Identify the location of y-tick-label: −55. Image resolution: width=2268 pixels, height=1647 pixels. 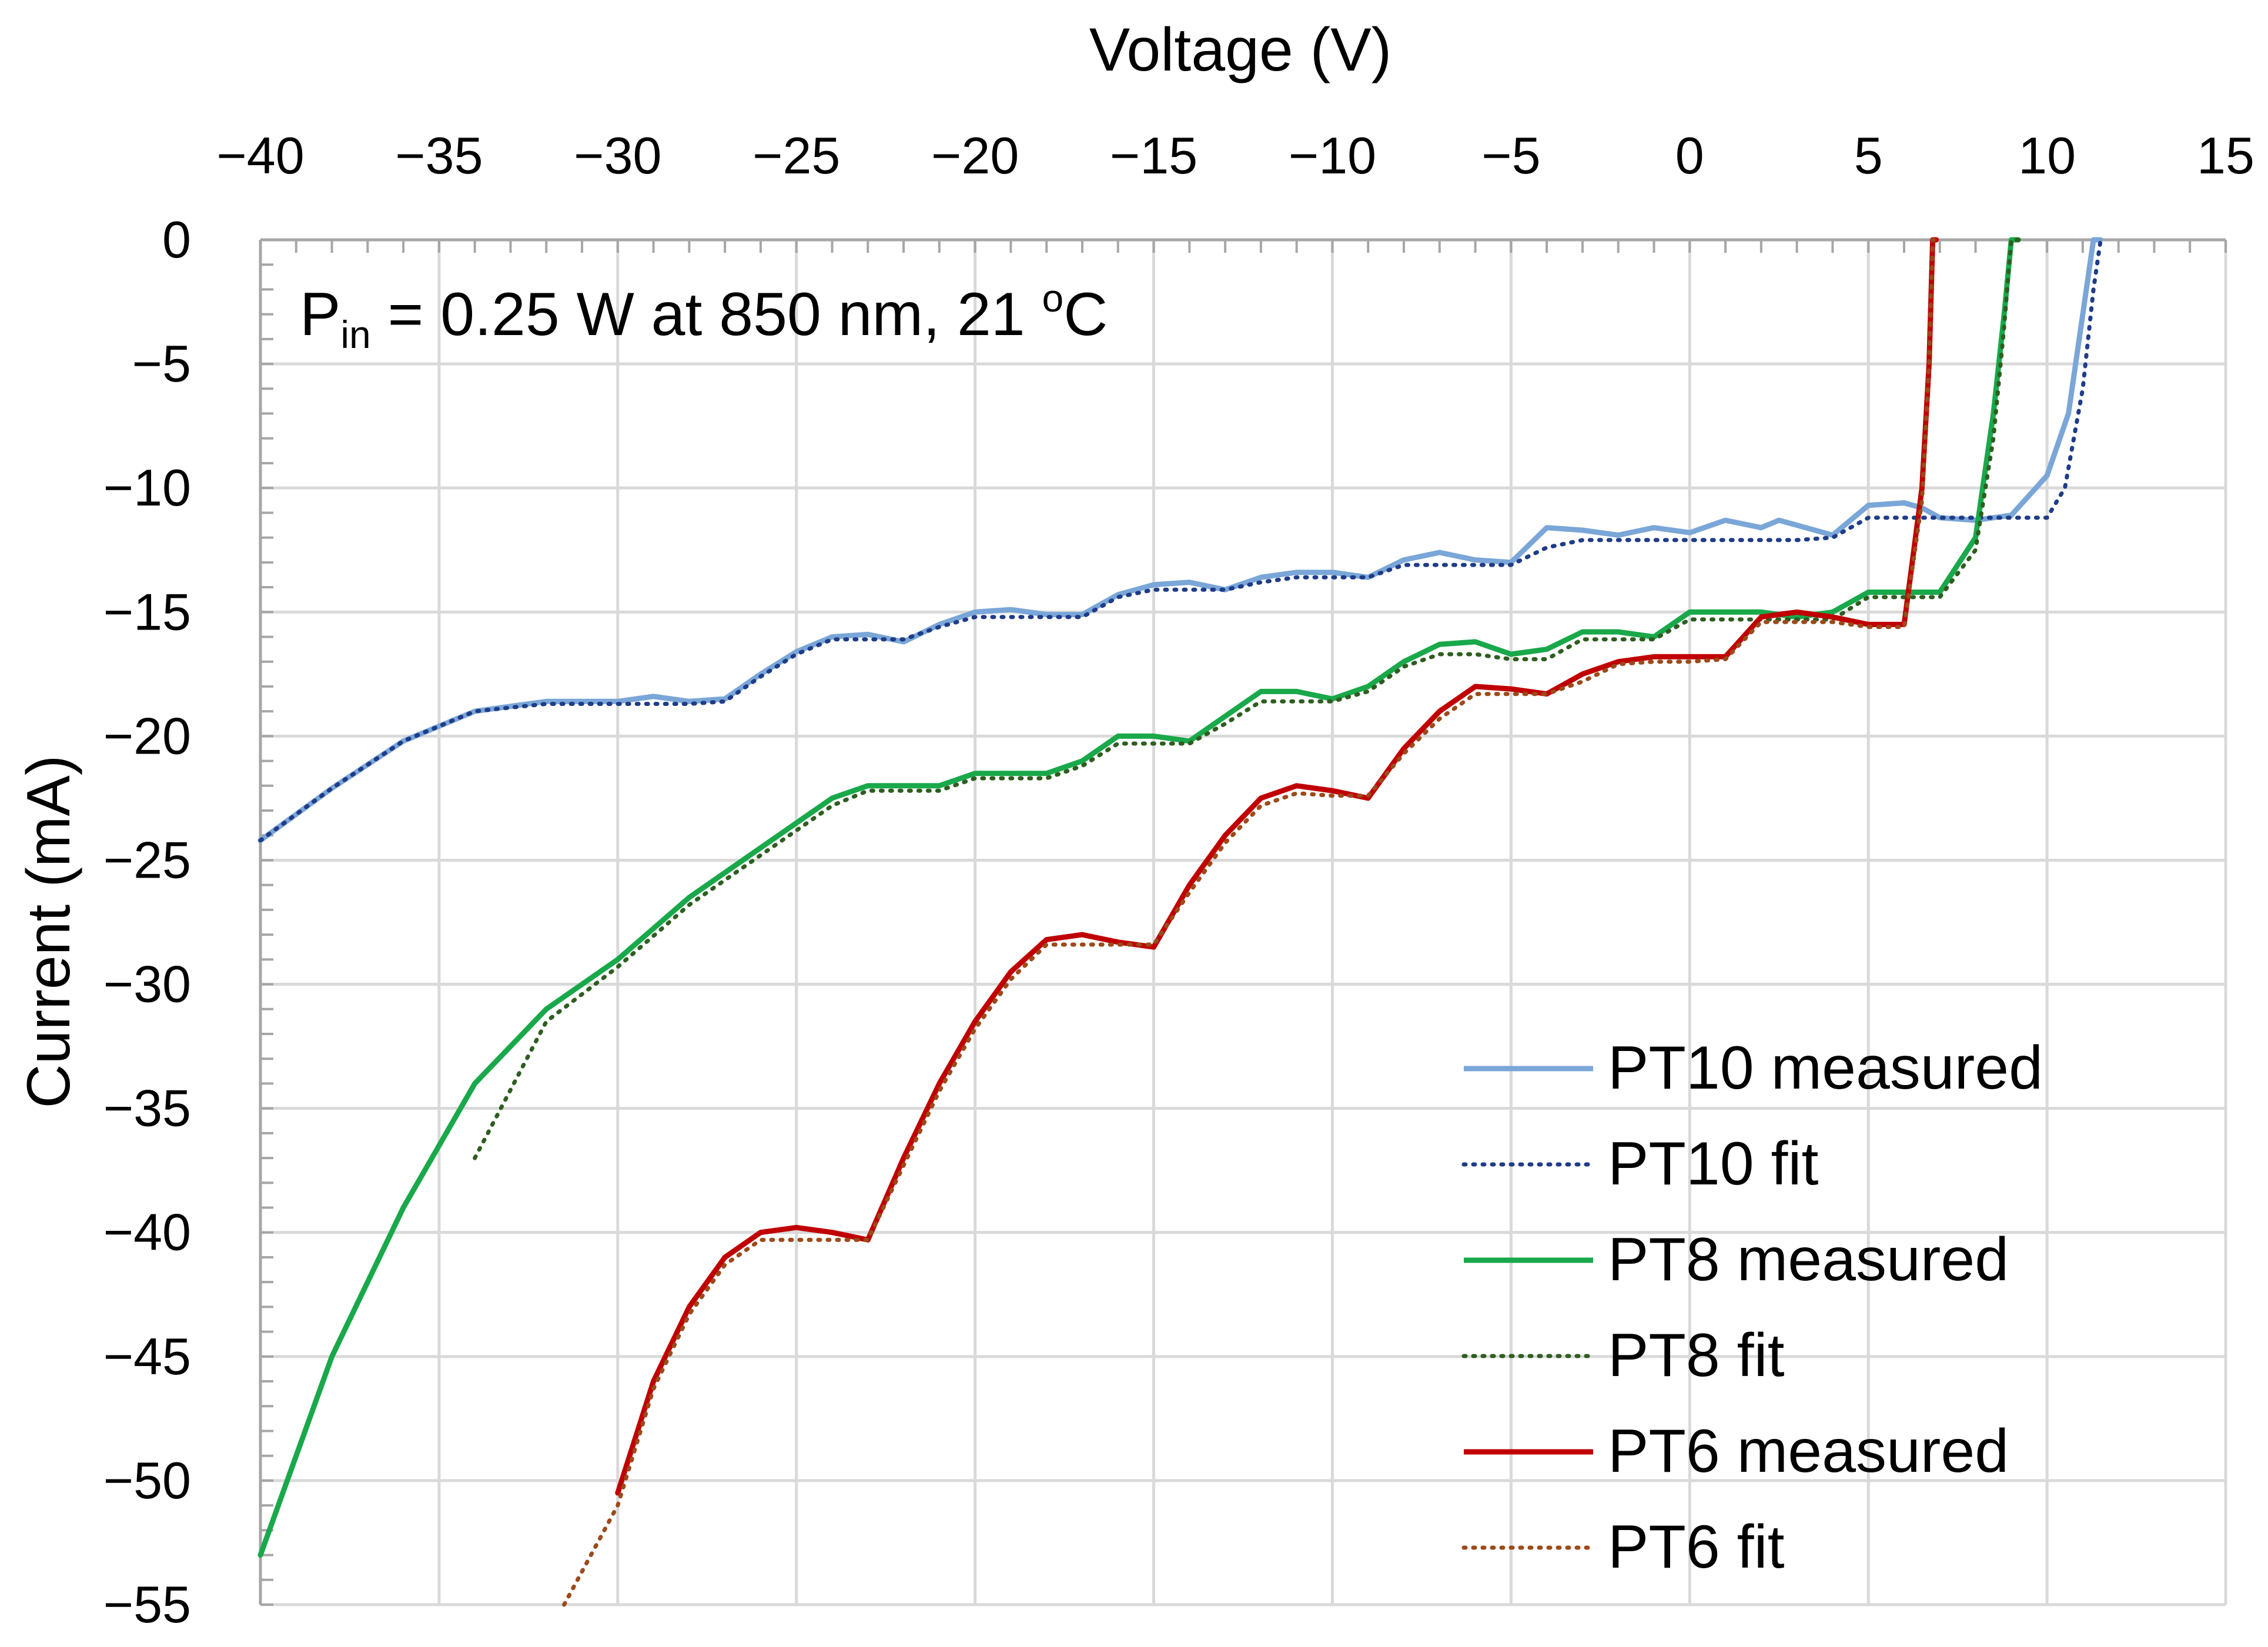
(147, 1604).